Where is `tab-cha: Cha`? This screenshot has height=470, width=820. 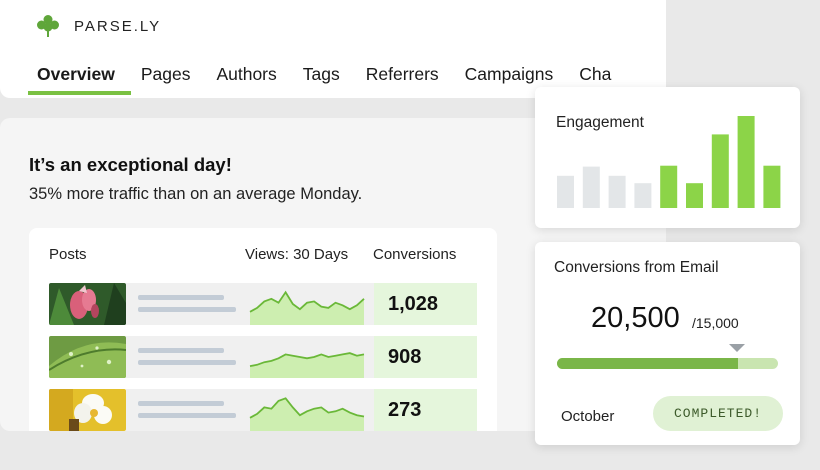 tab-cha: Cha is located at coordinates (595, 74).